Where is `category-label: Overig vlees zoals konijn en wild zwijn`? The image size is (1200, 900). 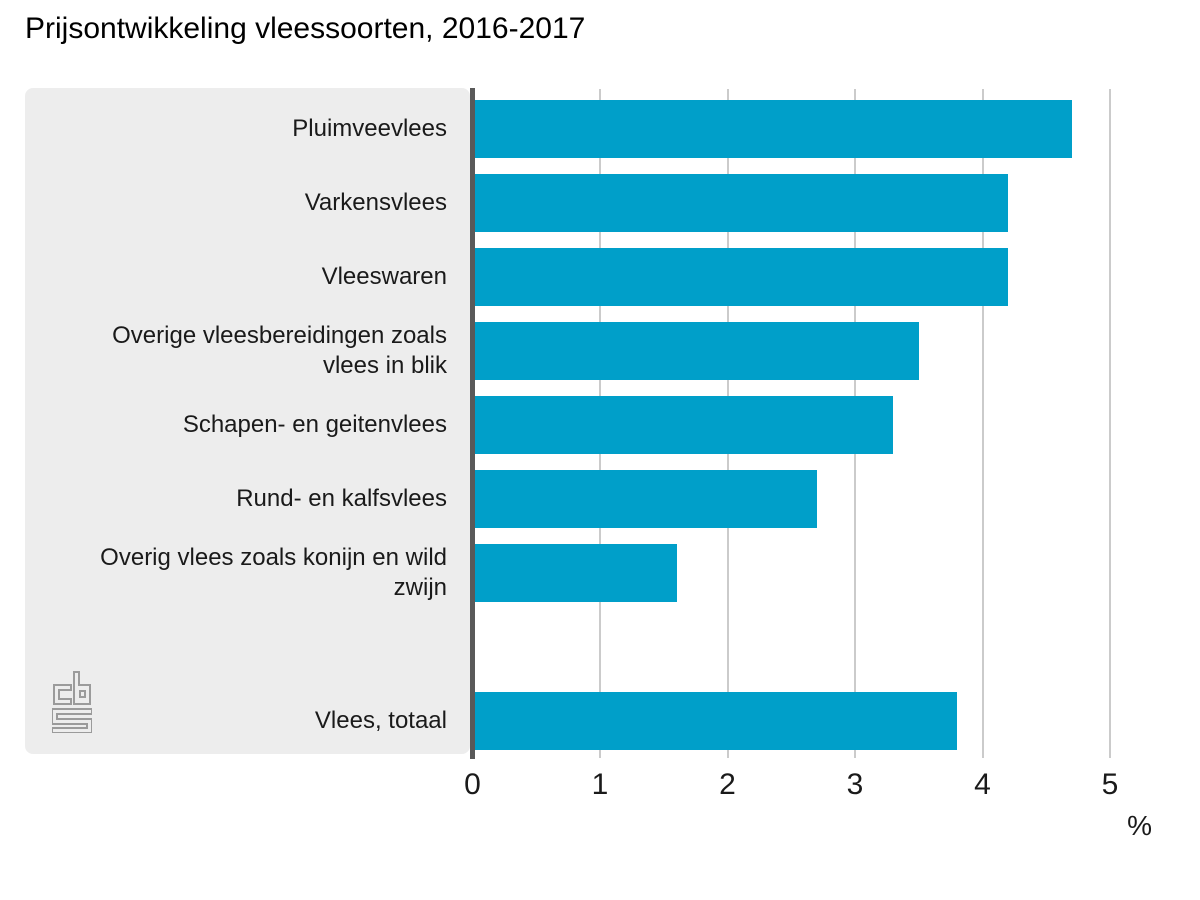 category-label: Overig vlees zoals konijn en wild zwijn is located at coordinates (273, 572).